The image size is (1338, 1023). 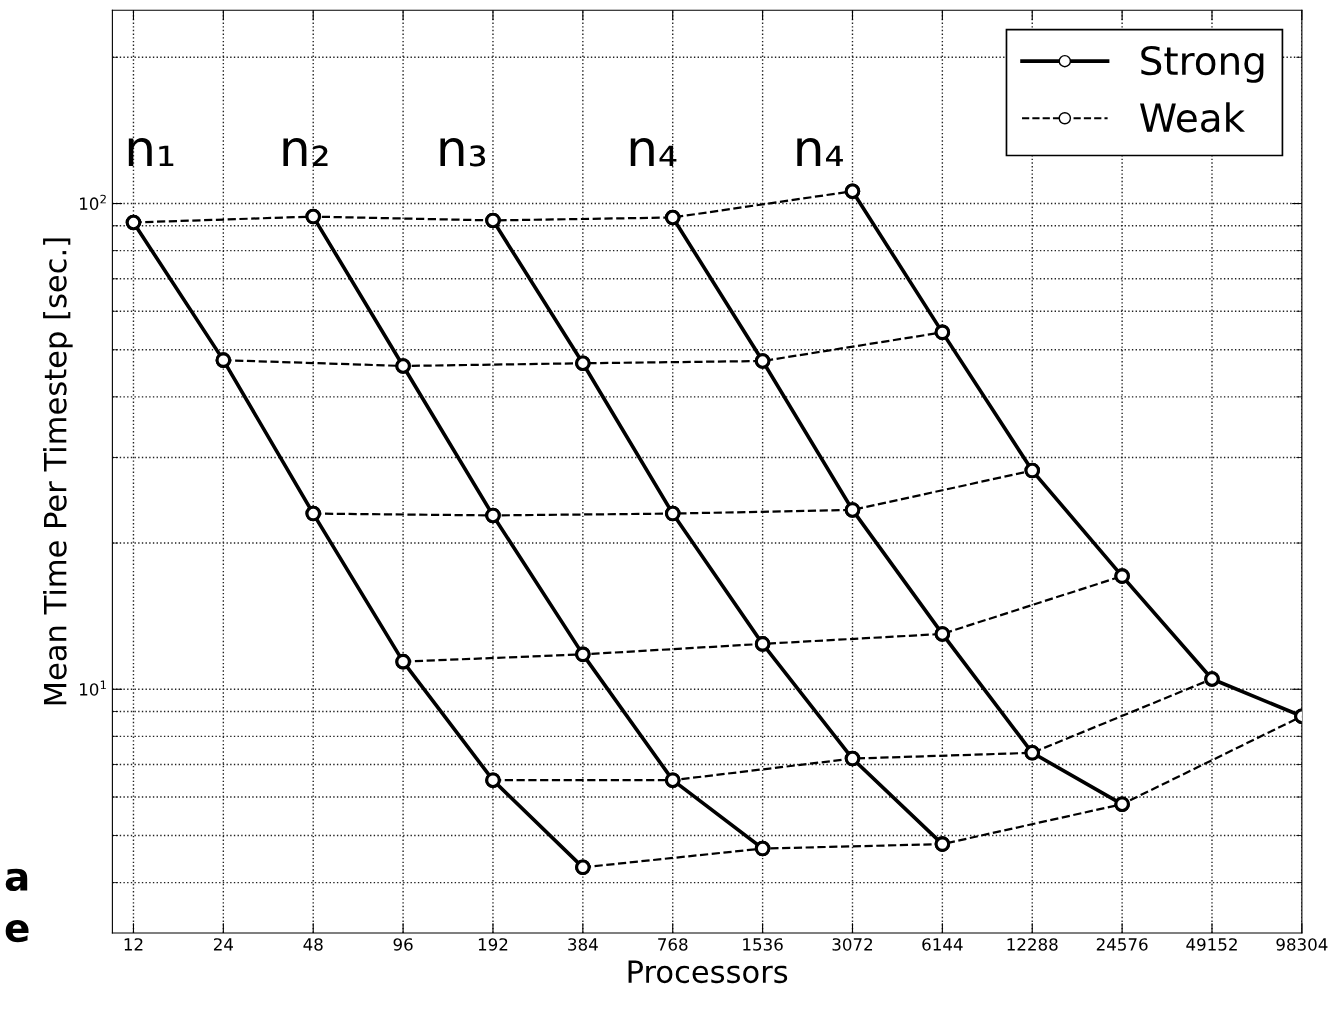 I want to click on x-tick-label: 12288, so click(x=1032, y=944).